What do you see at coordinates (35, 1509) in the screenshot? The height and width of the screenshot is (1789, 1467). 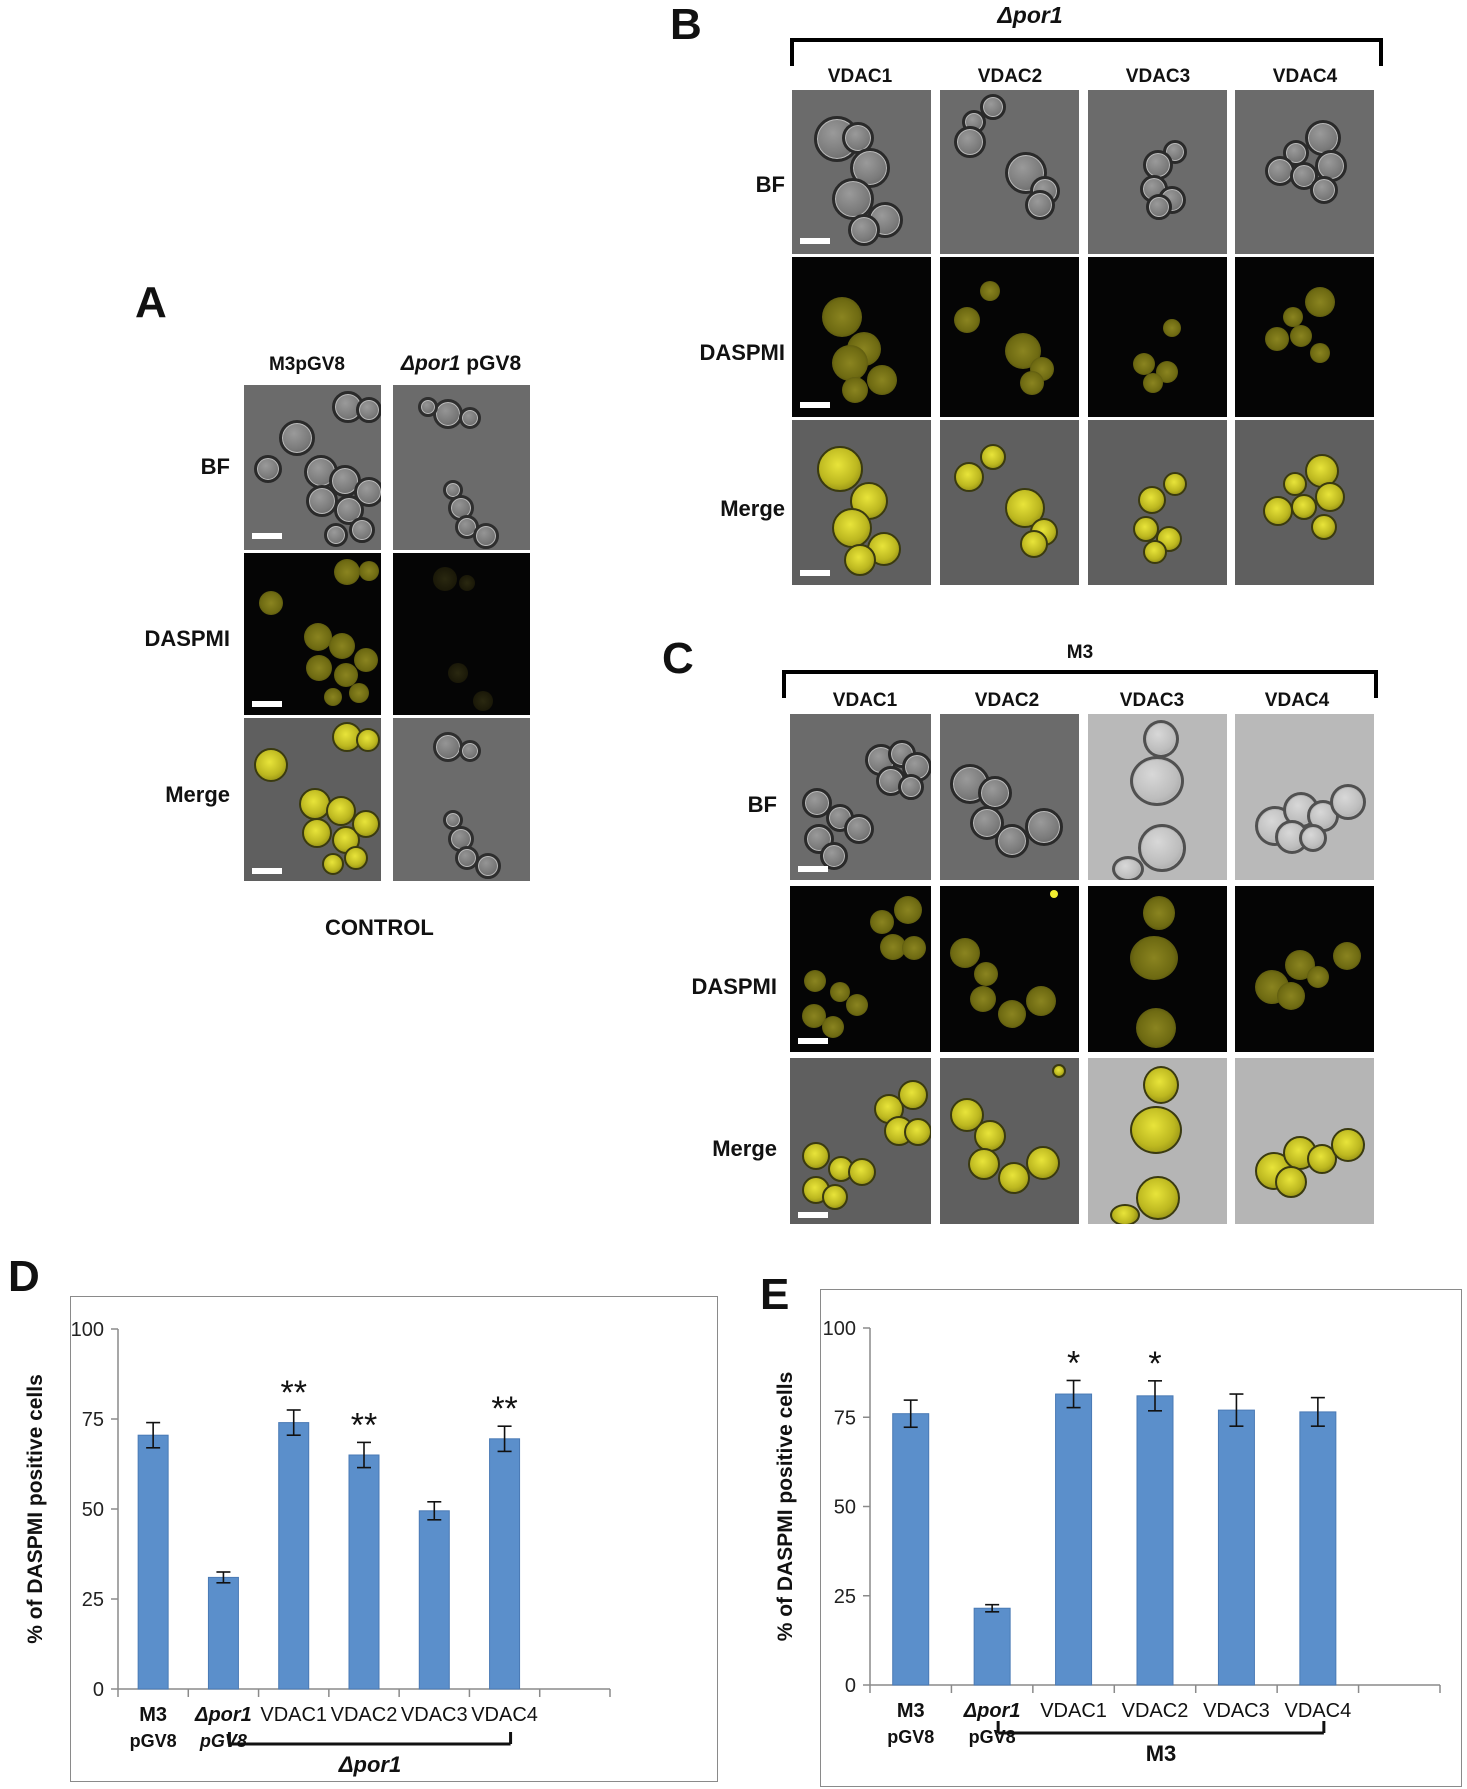 I see `y-axis-label: % of DASPMI positive cells` at bounding box center [35, 1509].